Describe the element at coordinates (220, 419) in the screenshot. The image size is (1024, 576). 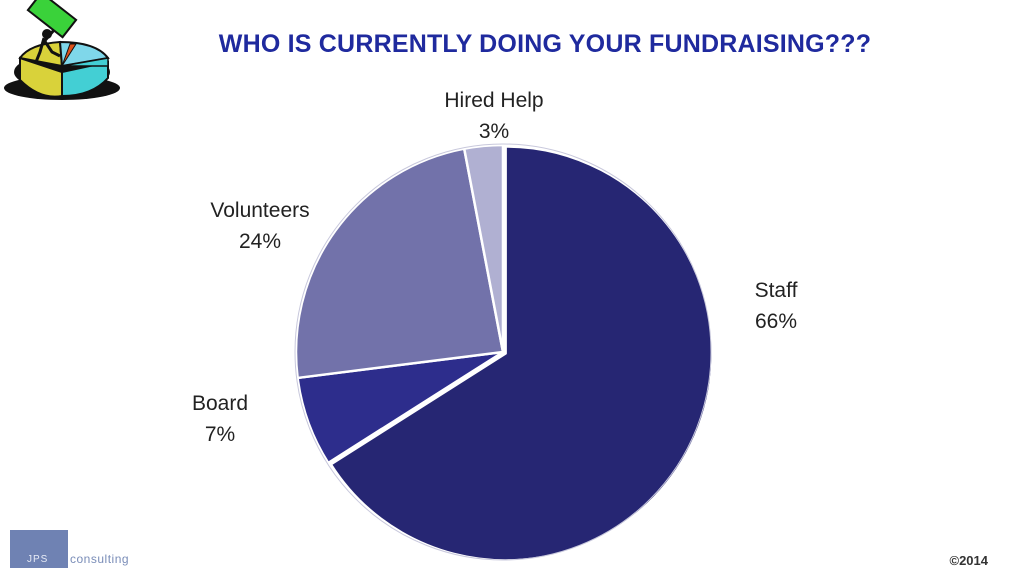
I see `slice-label-board: Board 7%` at that location.